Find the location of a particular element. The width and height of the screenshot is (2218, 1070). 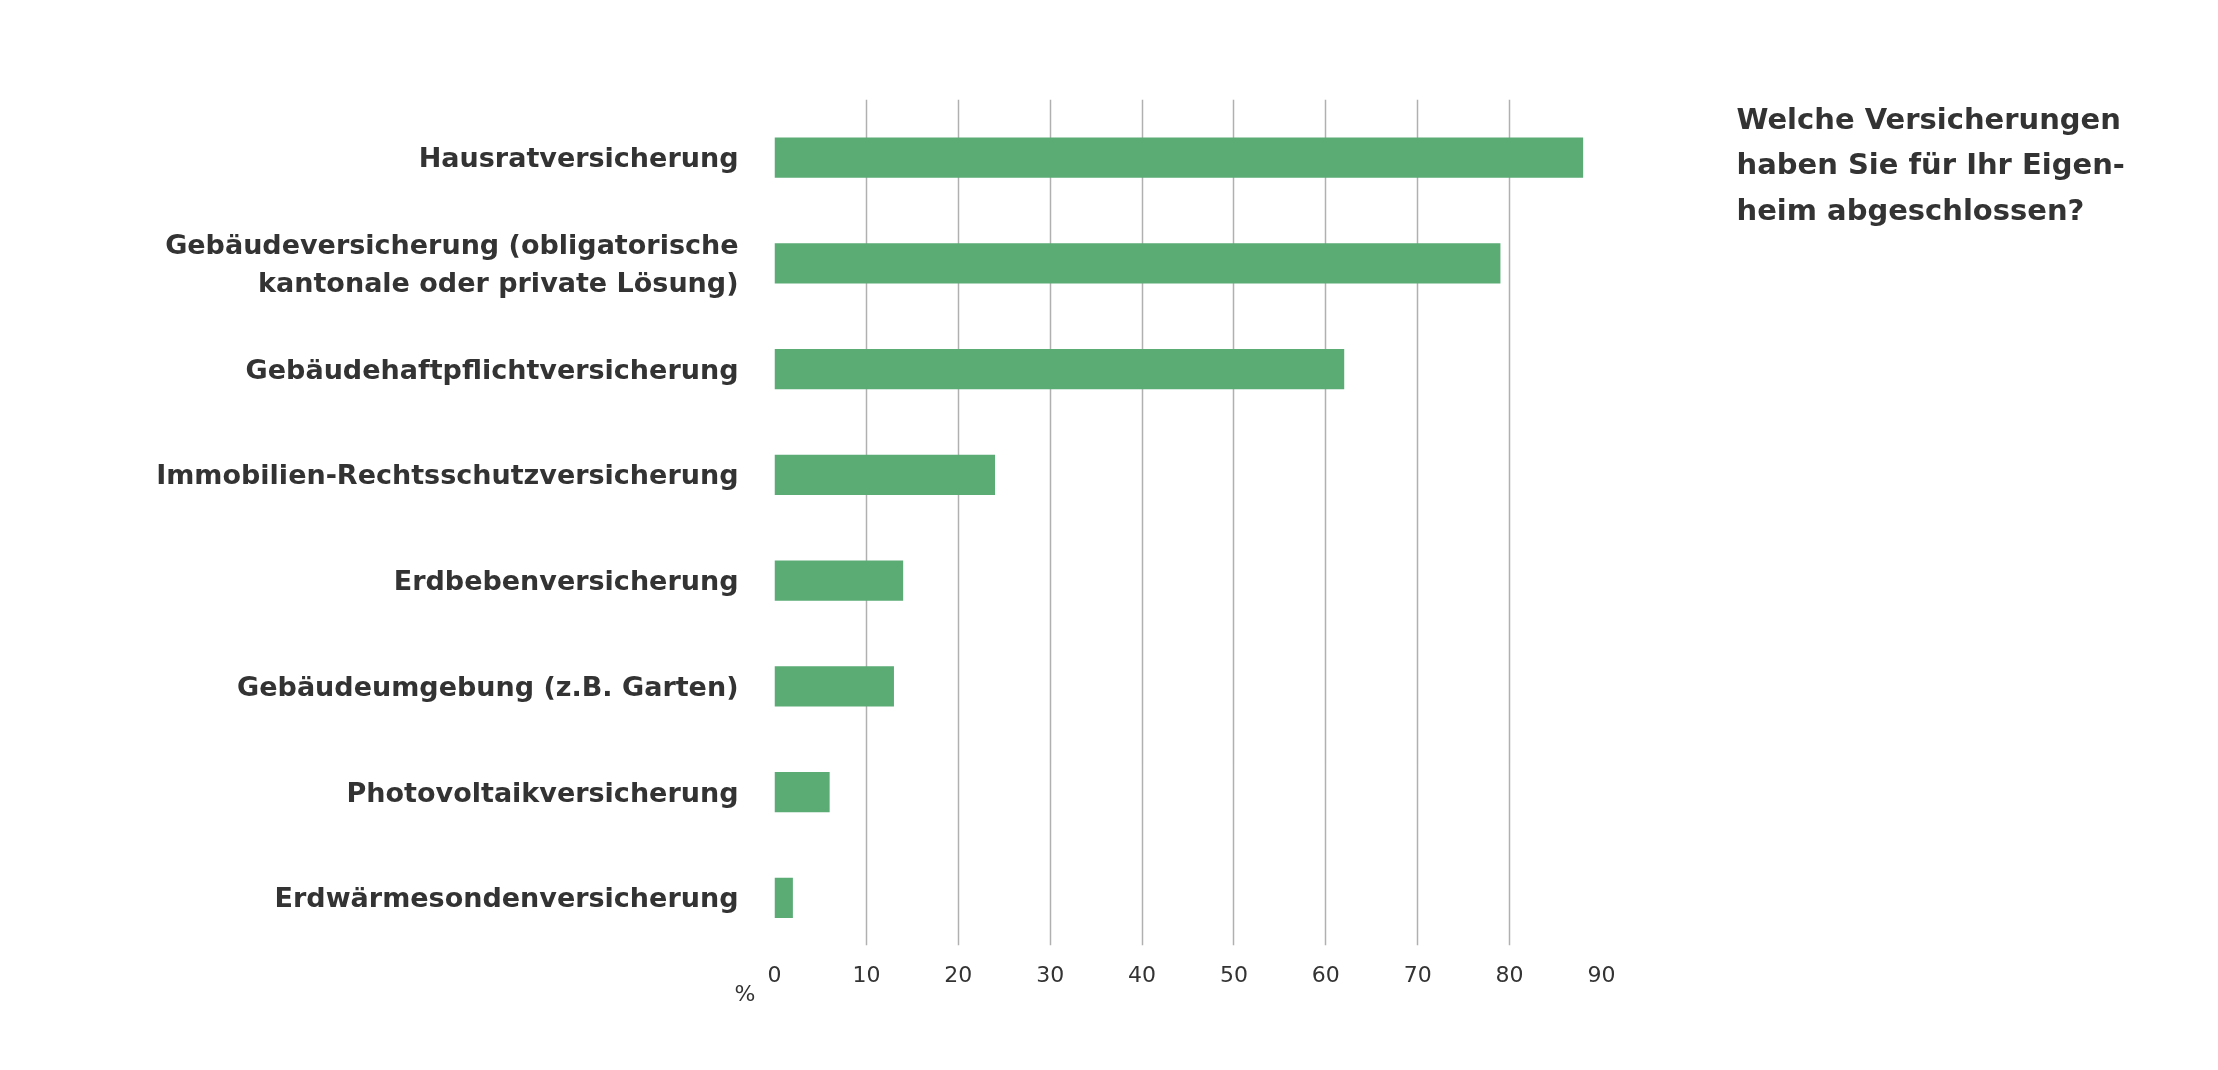

x-tick-label: 70 is located at coordinates (1417, 974).